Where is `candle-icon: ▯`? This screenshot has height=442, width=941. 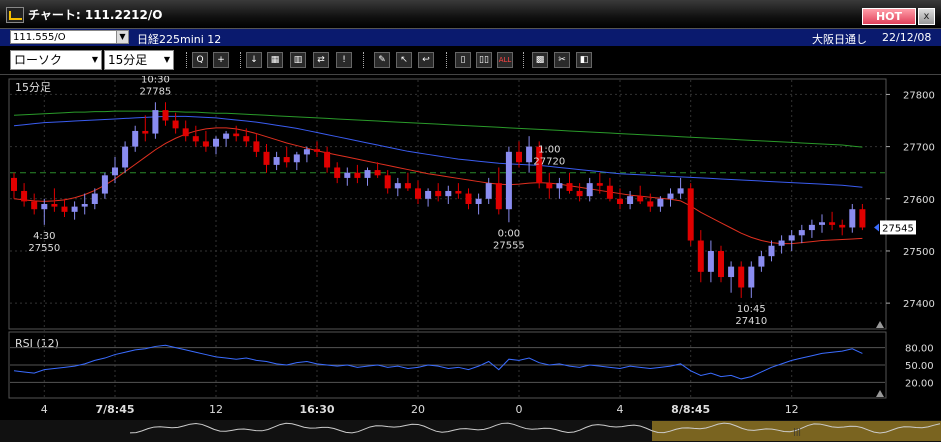
candle-icon: ▯ is located at coordinates (463, 60).